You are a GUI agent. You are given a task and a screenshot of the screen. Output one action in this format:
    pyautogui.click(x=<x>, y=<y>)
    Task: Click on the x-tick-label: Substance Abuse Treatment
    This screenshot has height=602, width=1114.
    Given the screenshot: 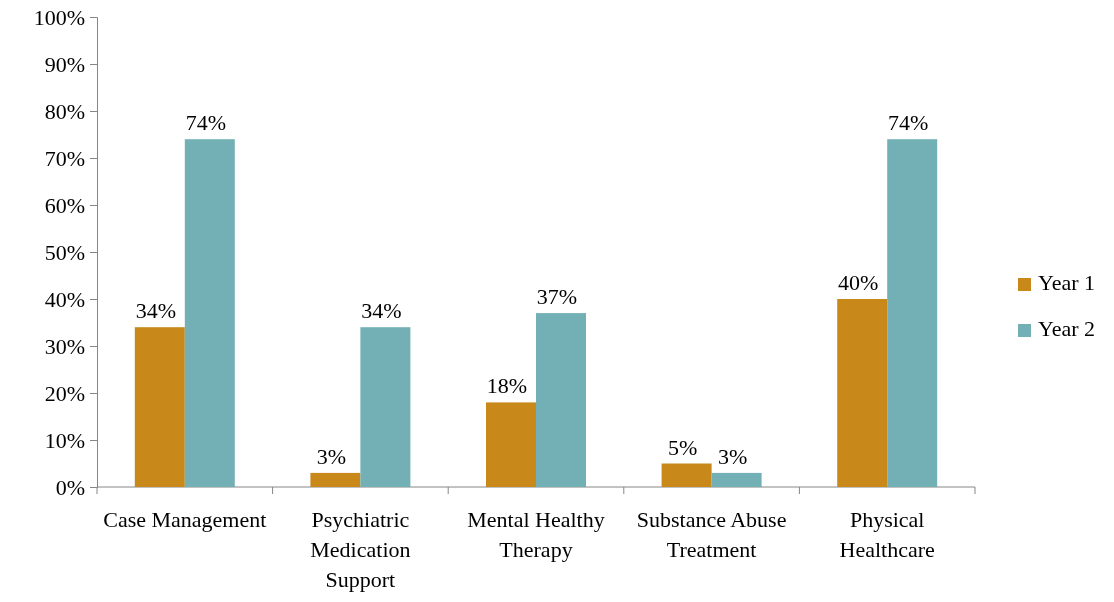 What is the action you would take?
    pyautogui.click(x=711, y=534)
    